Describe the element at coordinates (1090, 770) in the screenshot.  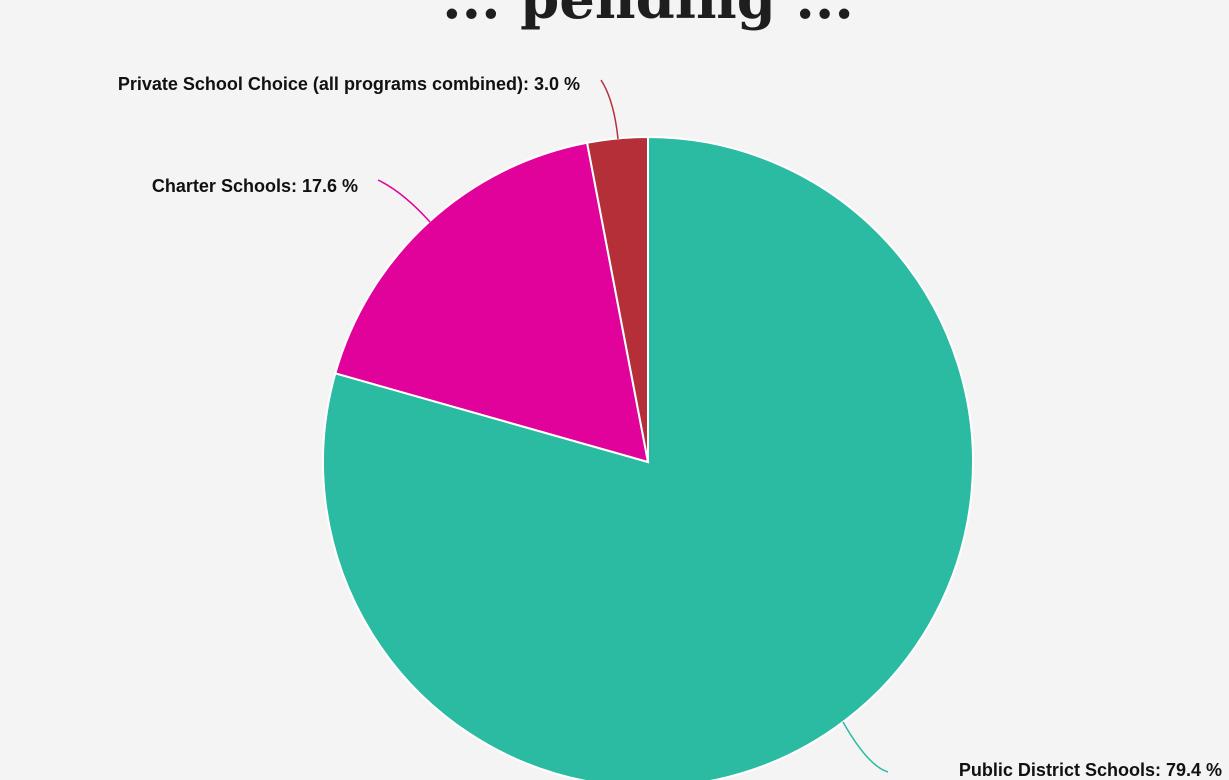
I see `slice-label-0: Public District Schools: 79.4 %` at that location.